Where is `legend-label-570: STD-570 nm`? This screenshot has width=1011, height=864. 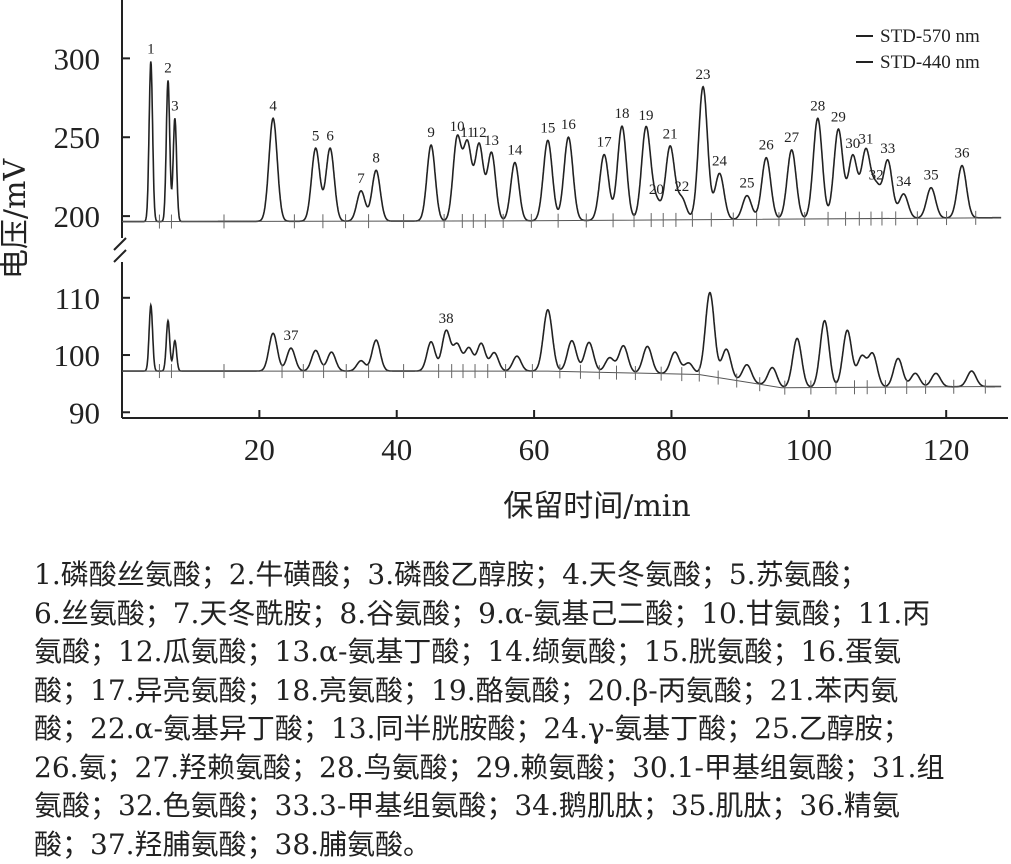
legend-label-570: STD-570 nm is located at coordinates (930, 36).